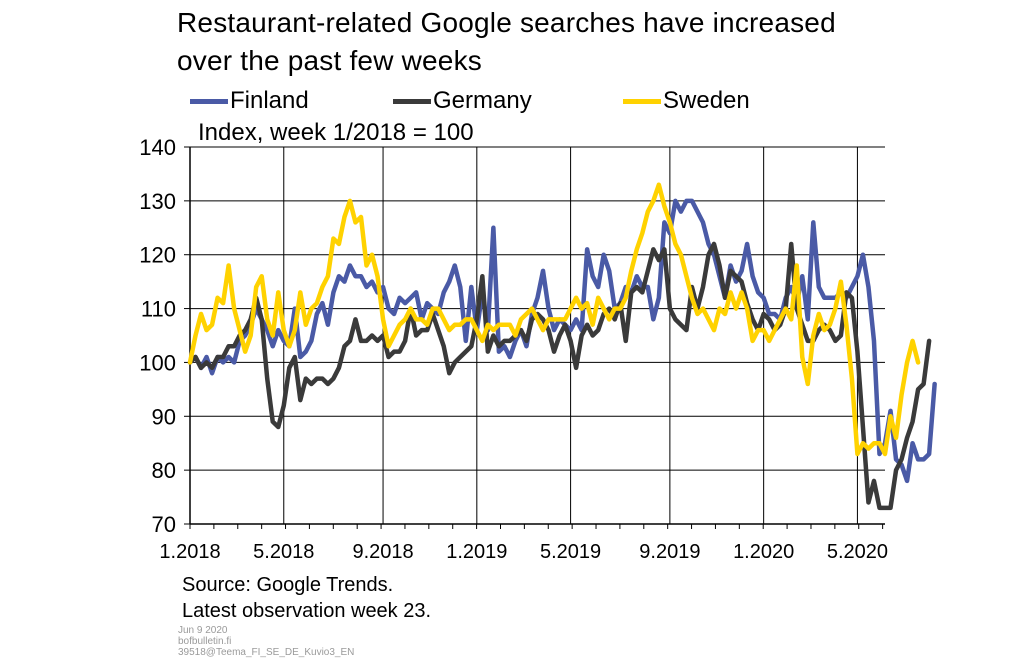 This screenshot has width=1012, height=660. Describe the element at coordinates (307, 611) in the screenshot. I see `latest-observation-note: Latest observation week 23.` at that location.